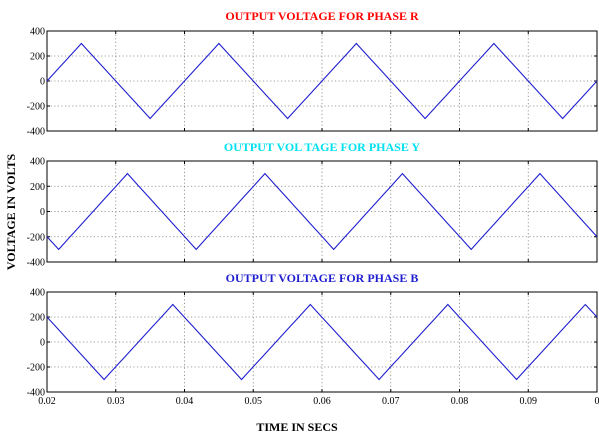  I want to click on phase-b-y-tick-label: 0, so click(42, 343).